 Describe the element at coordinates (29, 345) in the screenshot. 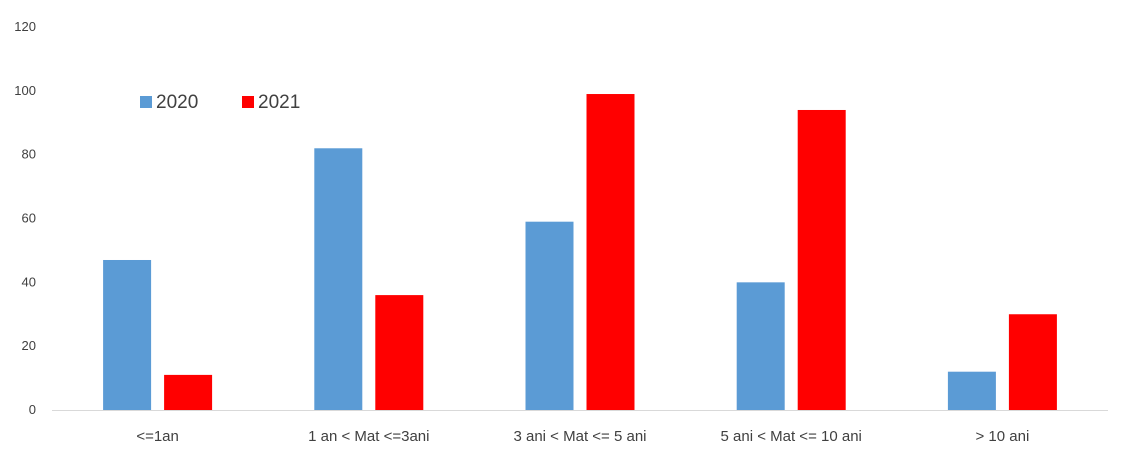

I see `y-tick-label: 20` at that location.